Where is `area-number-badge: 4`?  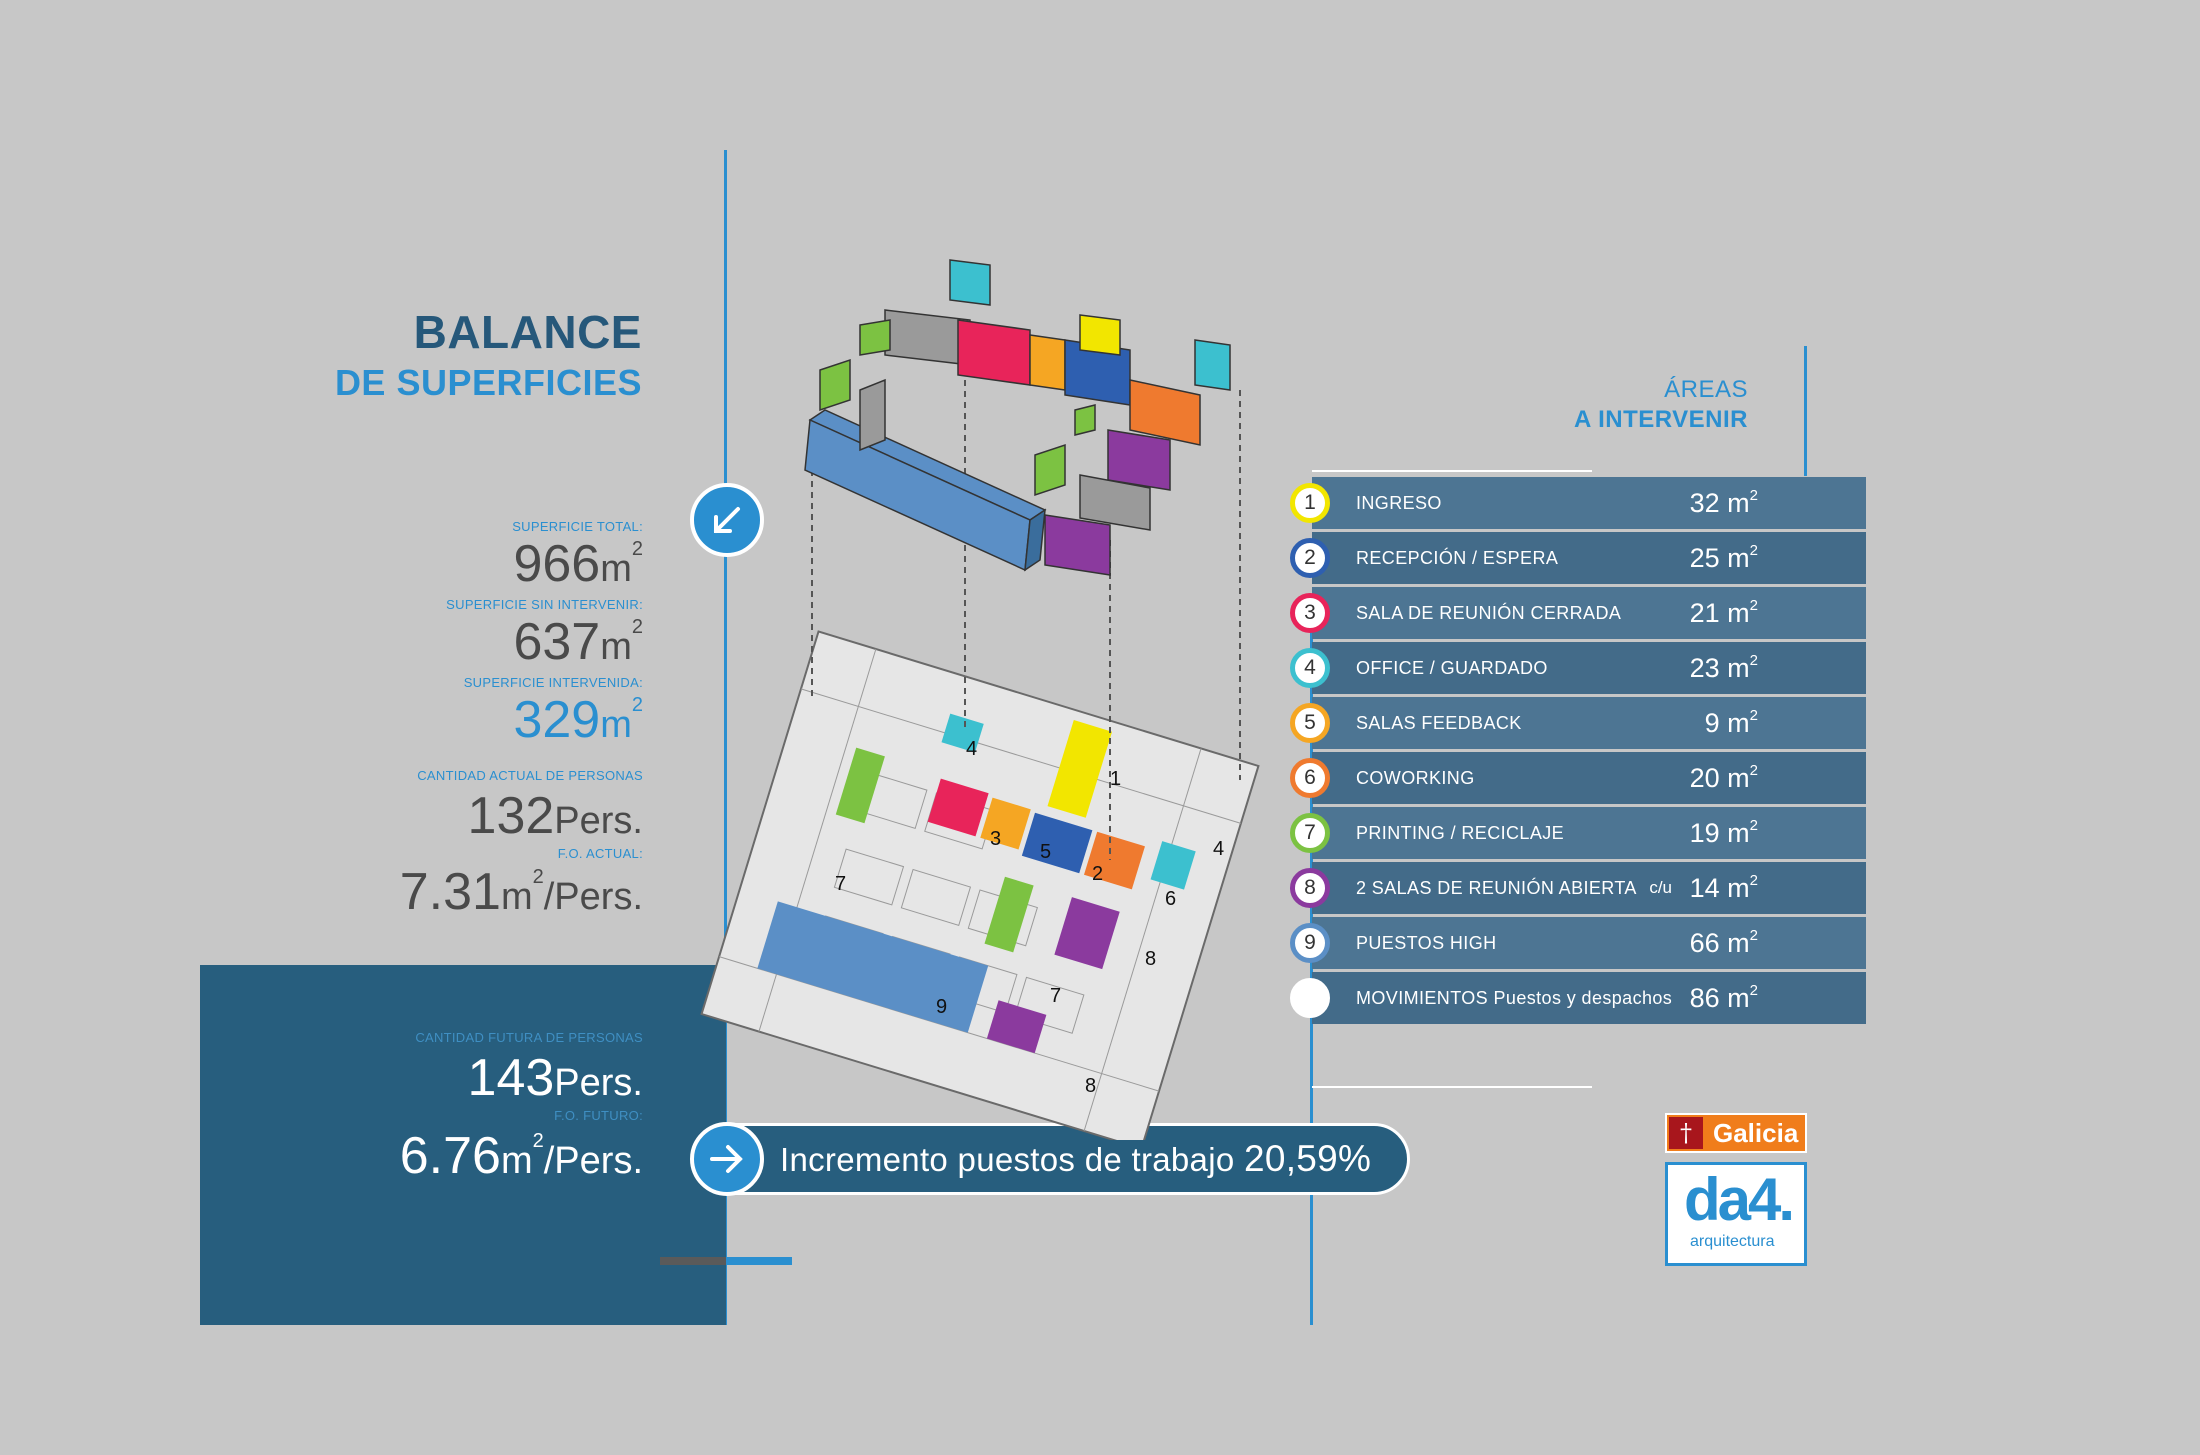 area-number-badge: 4 is located at coordinates (1310, 668).